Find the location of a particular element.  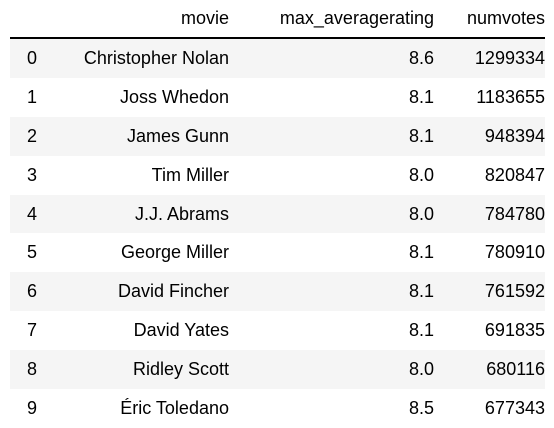

cell-max-averagerating: 8.5 is located at coordinates (421, 407).